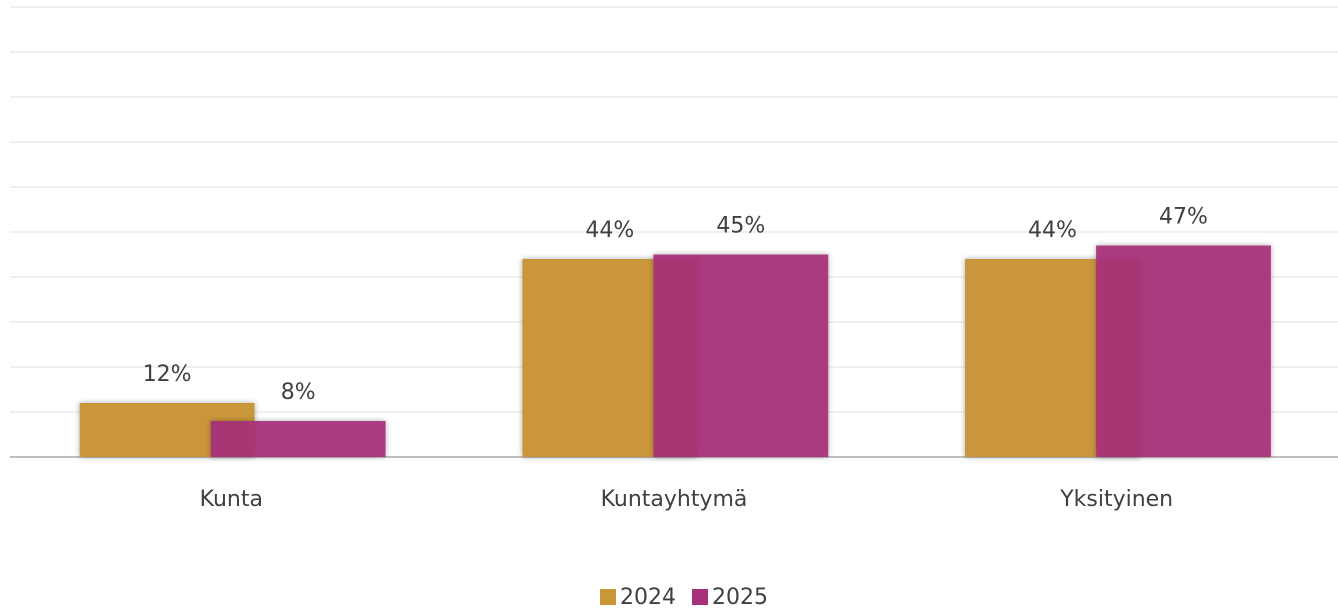 Image resolution: width=1338 pixels, height=610 pixels. What do you see at coordinates (1116, 499) in the screenshot?
I see `x-tick-label: Yksityinen` at bounding box center [1116, 499].